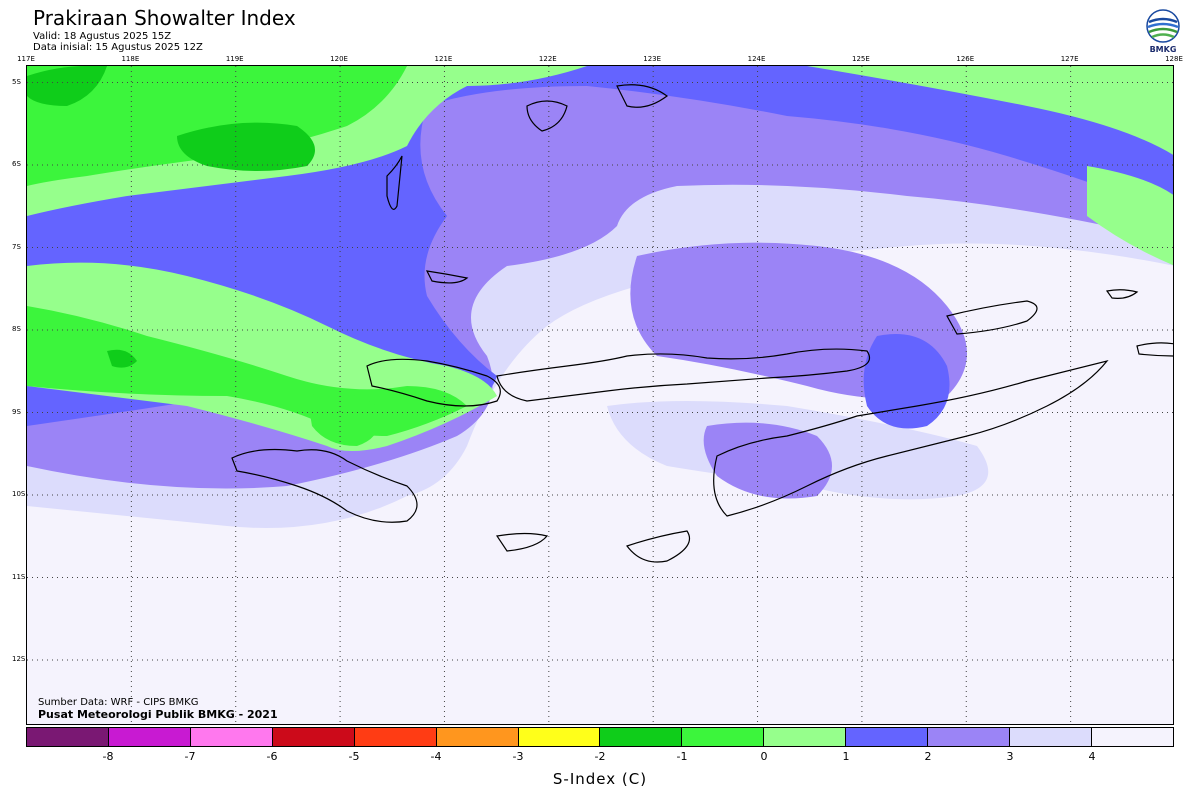 This screenshot has width=1200, height=800. I want to click on colorbar-tick: 0, so click(764, 756).